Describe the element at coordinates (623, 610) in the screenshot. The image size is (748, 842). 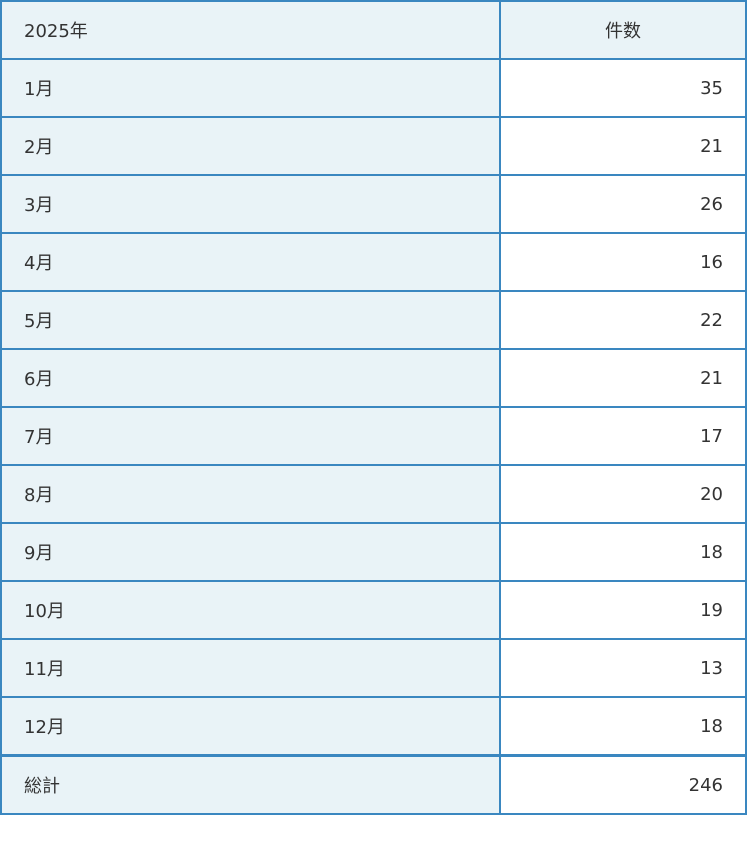
I see `count-cell: 19` at that location.